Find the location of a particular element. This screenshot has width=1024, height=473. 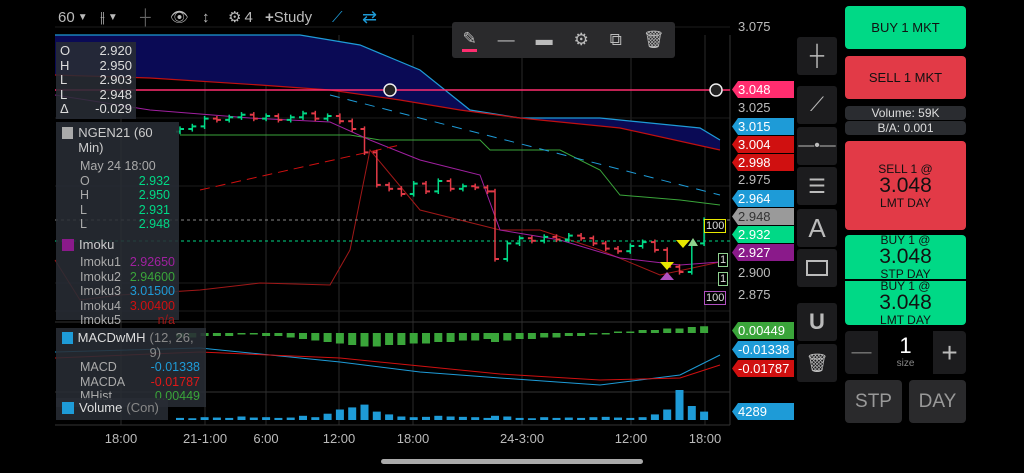

delete-drawings-tool: 🗑 is located at coordinates (817, 363).